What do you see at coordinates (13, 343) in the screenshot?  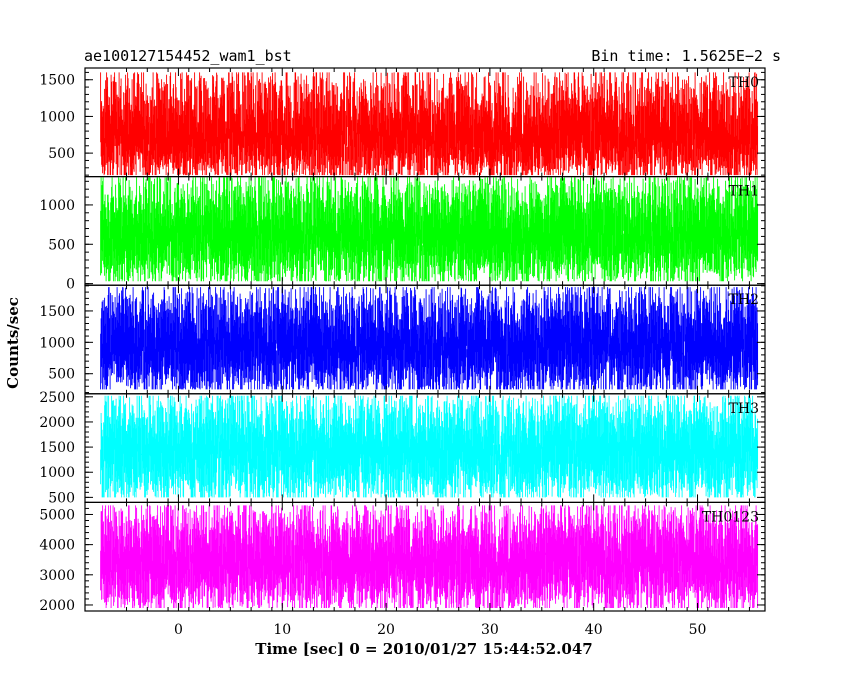 I see `y-axis-label: Counts/sec` at bounding box center [13, 343].